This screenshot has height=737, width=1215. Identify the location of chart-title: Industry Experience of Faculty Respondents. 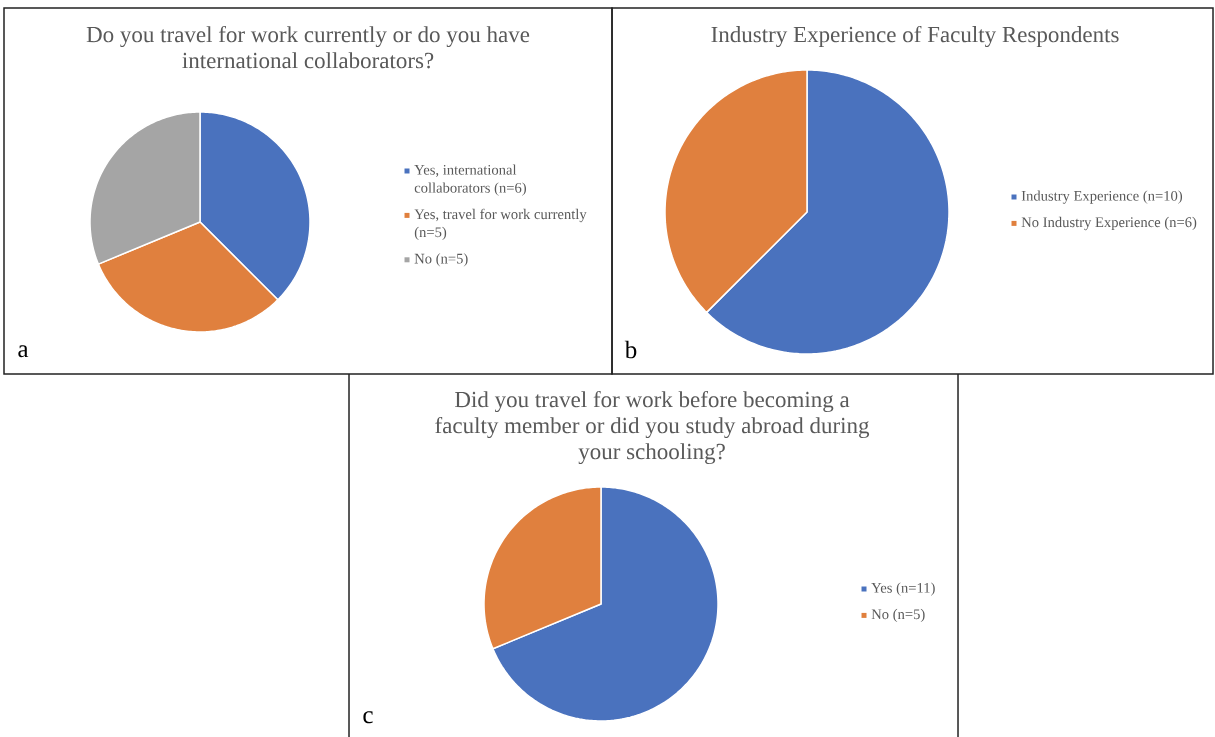
(915, 36).